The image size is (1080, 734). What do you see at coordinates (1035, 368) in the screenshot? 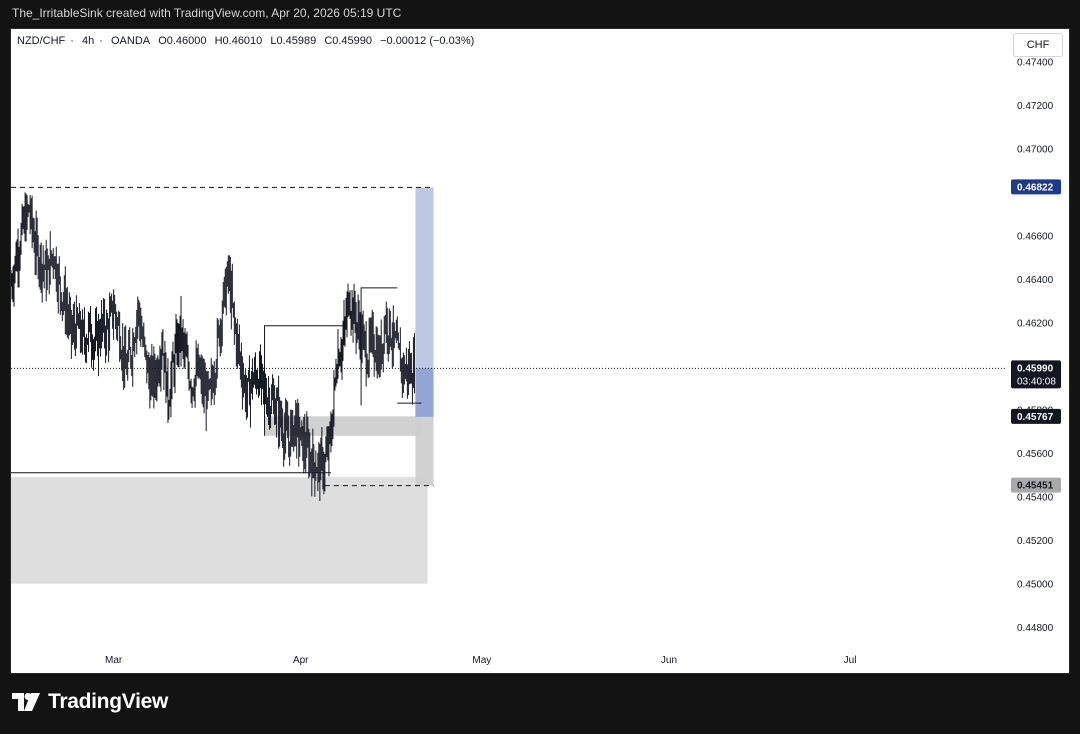
I see `price-label: 0.45990` at bounding box center [1035, 368].